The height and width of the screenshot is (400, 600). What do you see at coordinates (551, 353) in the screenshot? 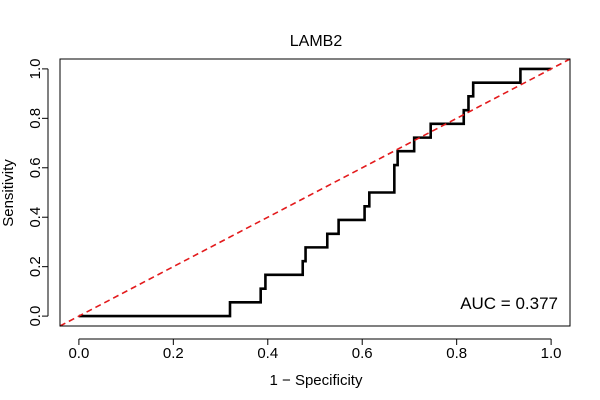
I see `x-tick-label: 1.0` at bounding box center [551, 353].